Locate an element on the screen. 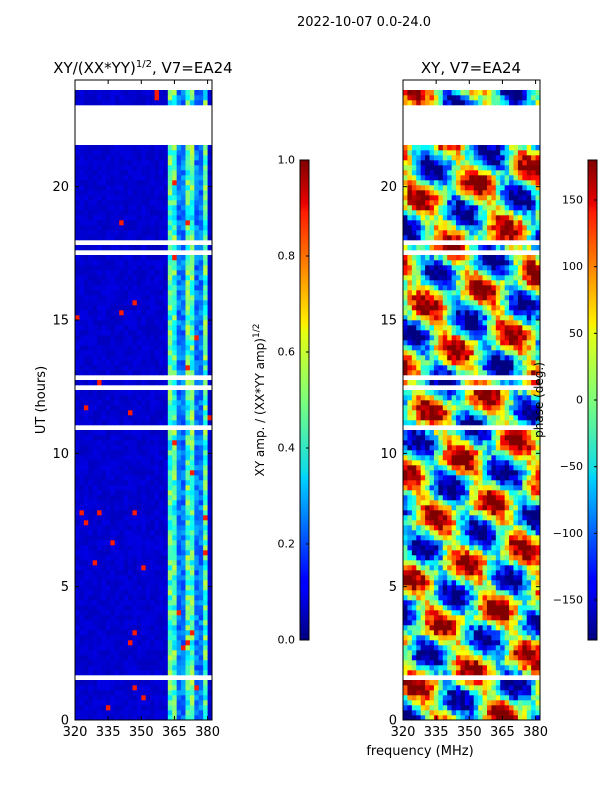 Image resolution: width=600 pixels, height=800 pixels. y-tick-label: 0 is located at coordinates (65, 721).